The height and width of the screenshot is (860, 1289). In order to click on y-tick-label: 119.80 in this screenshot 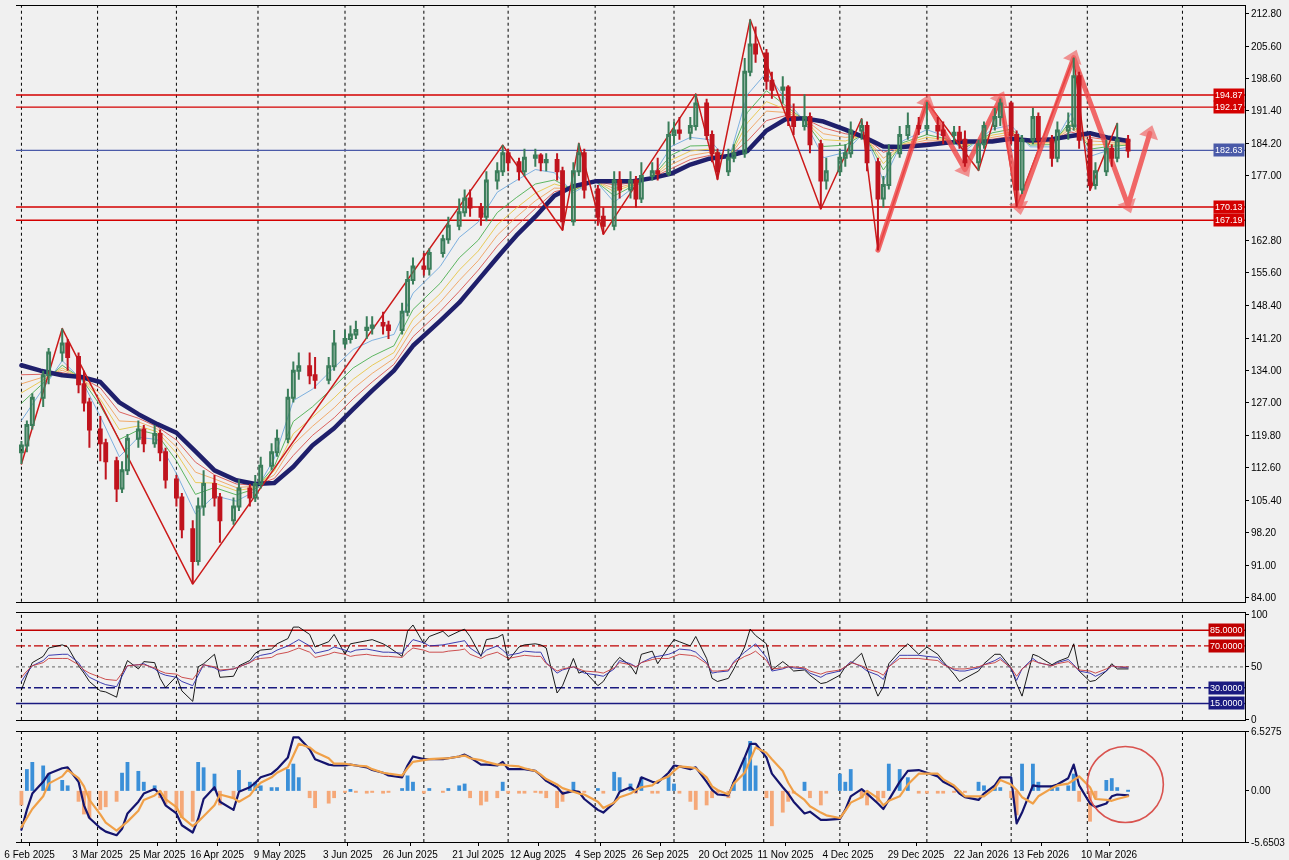, I will do `click(1266, 435)`.